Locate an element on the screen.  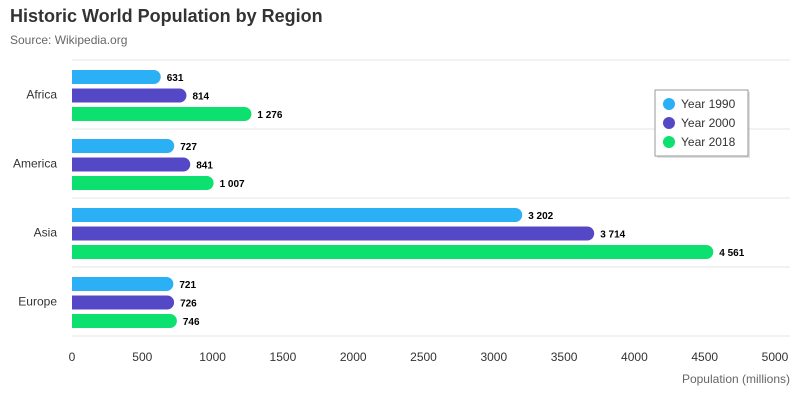
chart-subtitle: Source: Wikipedia.org is located at coordinates (69, 40).